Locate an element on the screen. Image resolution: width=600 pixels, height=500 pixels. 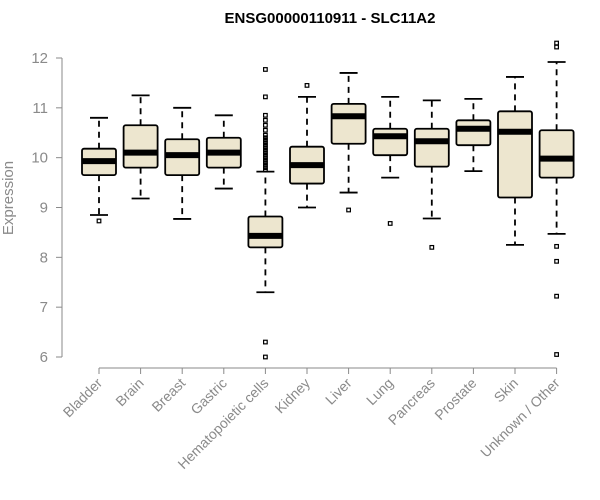
y-tick-label: 7 is located at coordinates (44, 307).